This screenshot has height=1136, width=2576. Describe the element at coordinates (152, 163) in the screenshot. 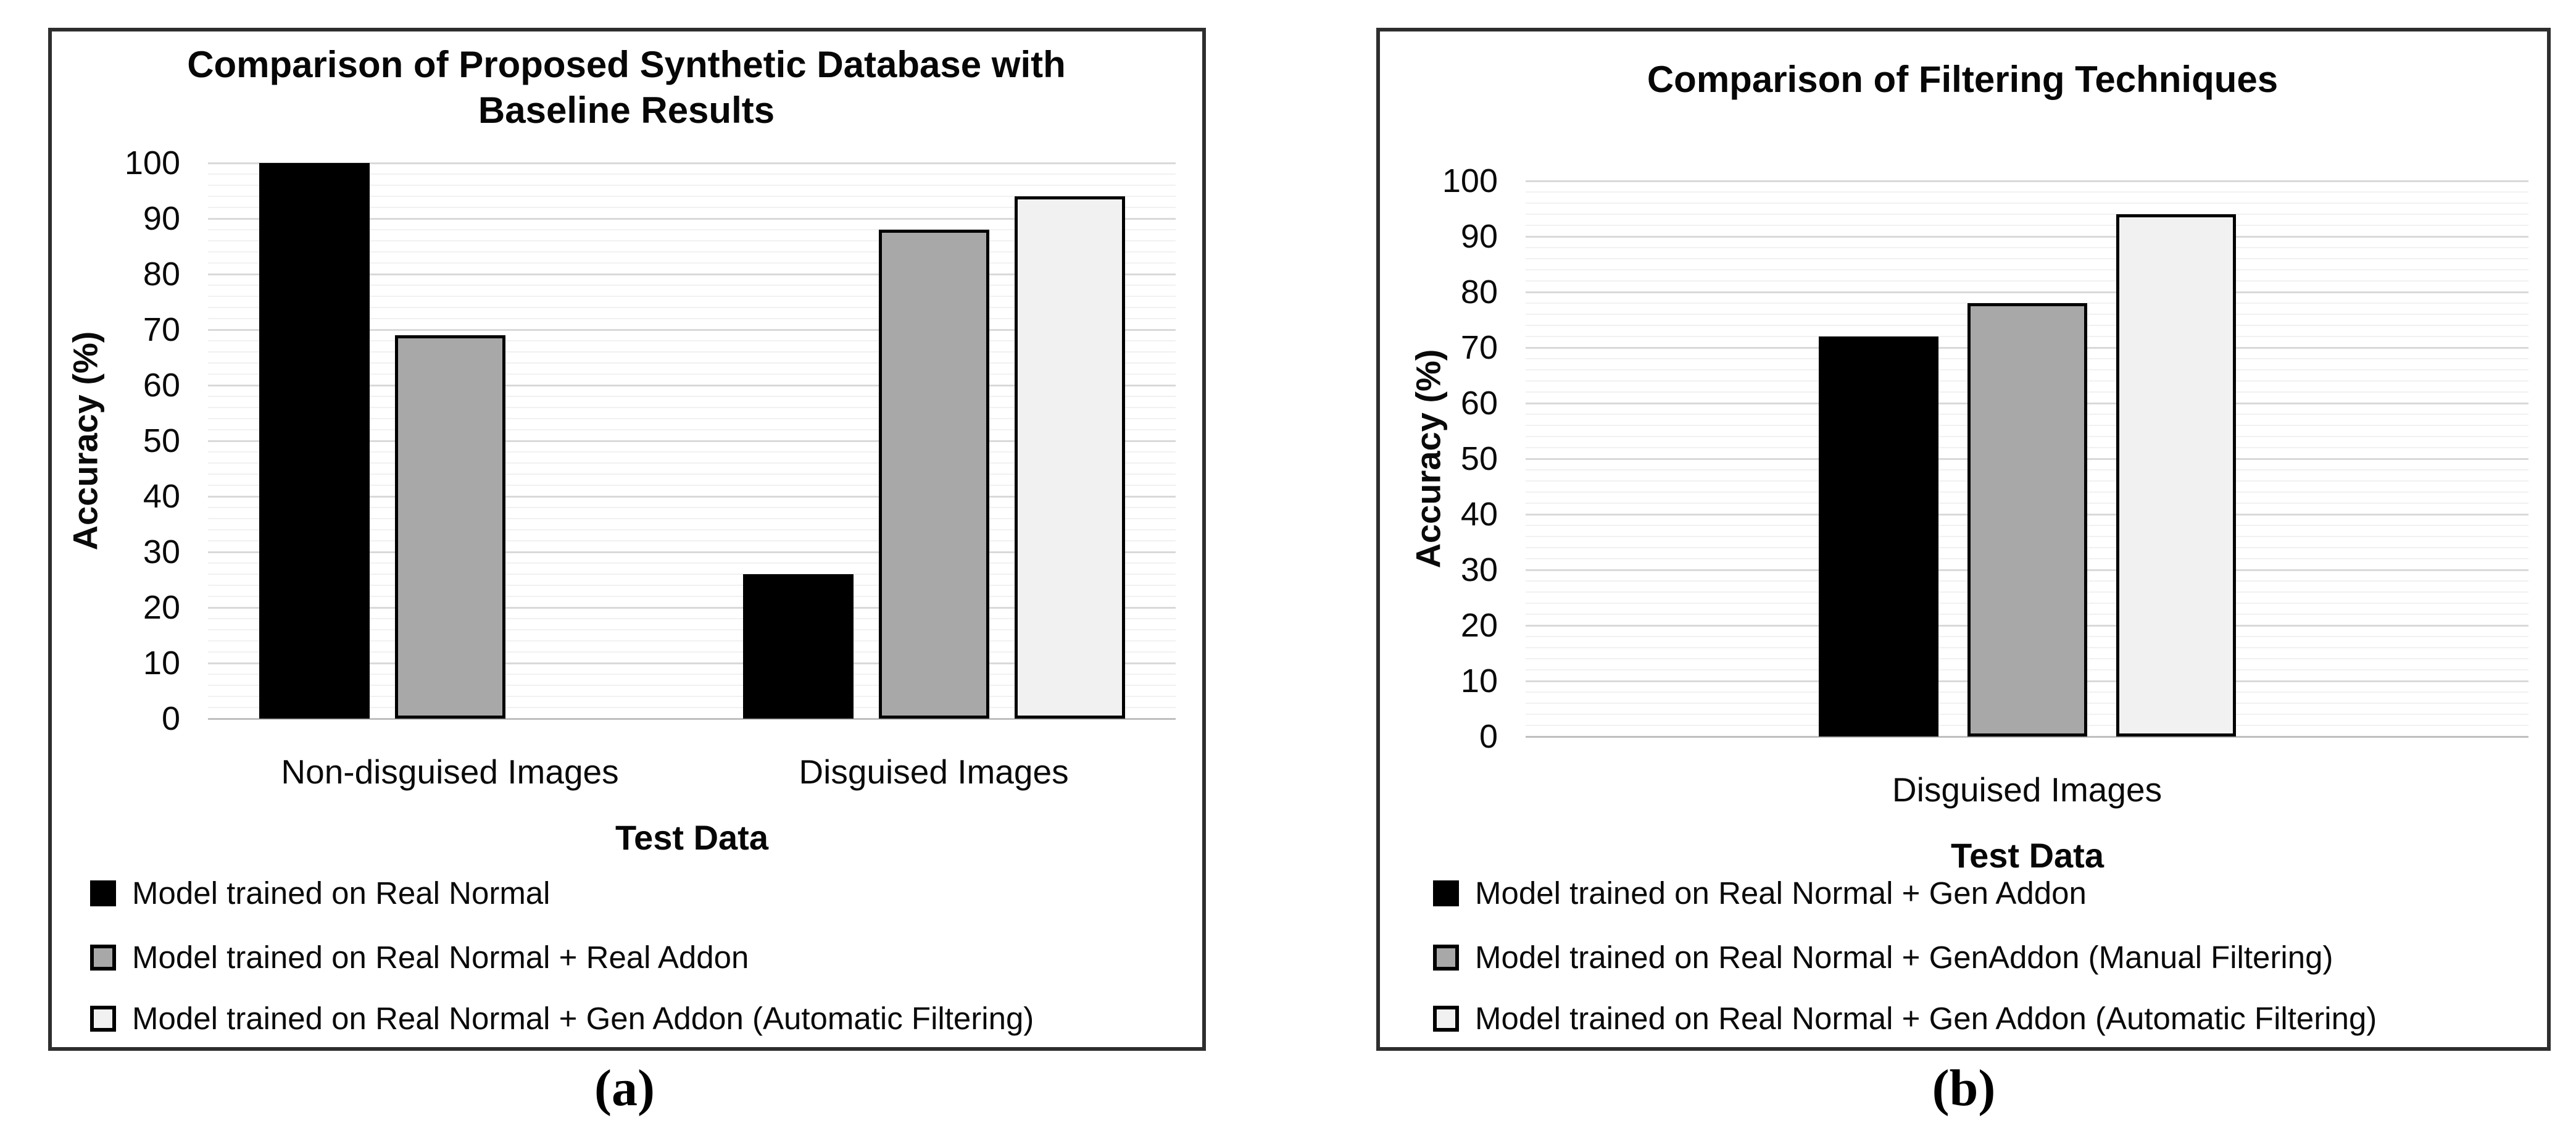

I see `y-tick-label-a-100: 100` at that location.